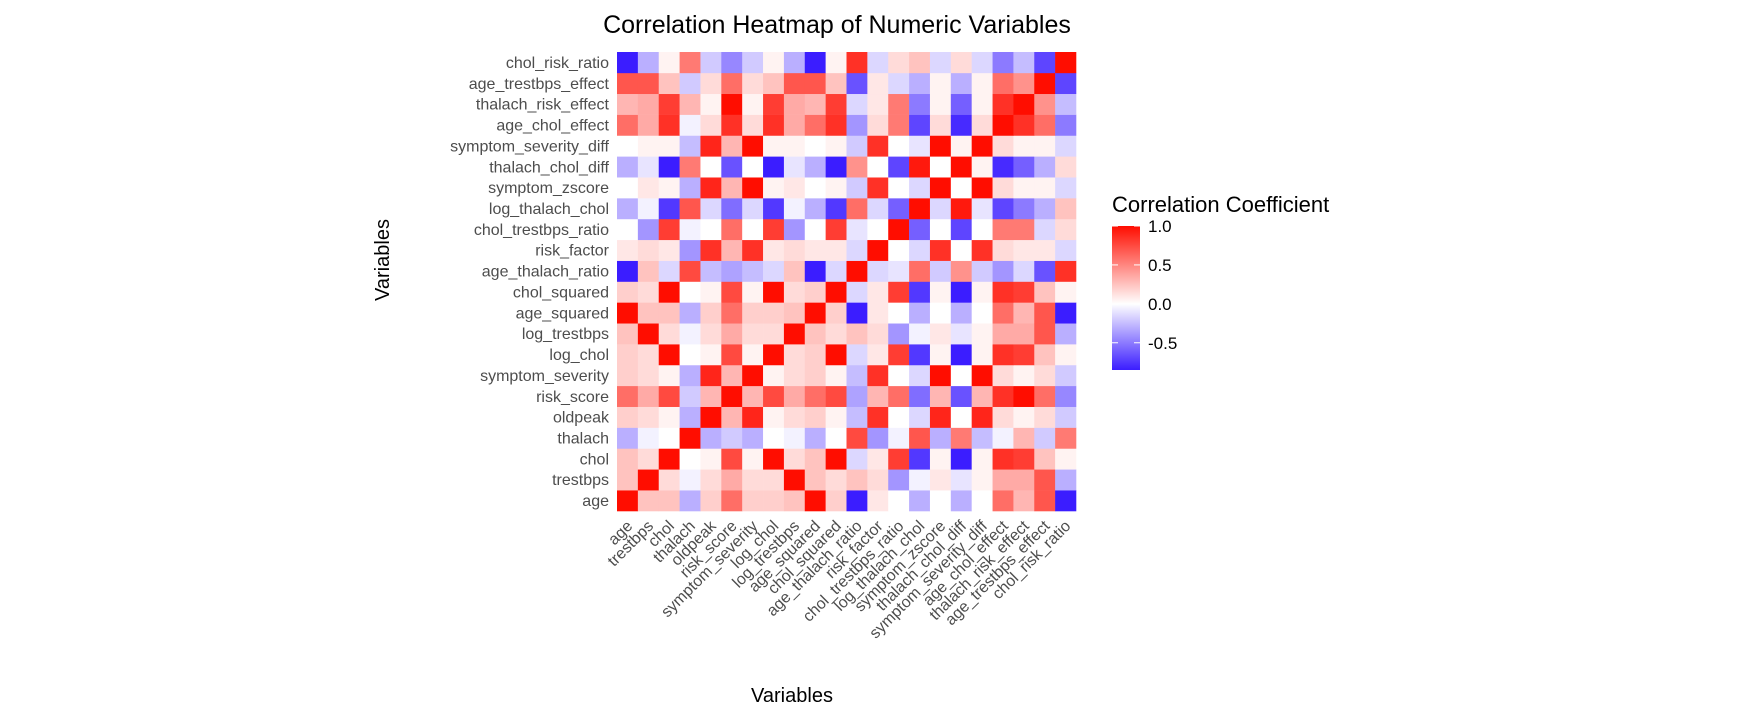  Describe the element at coordinates (836, 250) in the screenshot. I see `heatmap-cell-risk_factor-chol_squared` at that location.